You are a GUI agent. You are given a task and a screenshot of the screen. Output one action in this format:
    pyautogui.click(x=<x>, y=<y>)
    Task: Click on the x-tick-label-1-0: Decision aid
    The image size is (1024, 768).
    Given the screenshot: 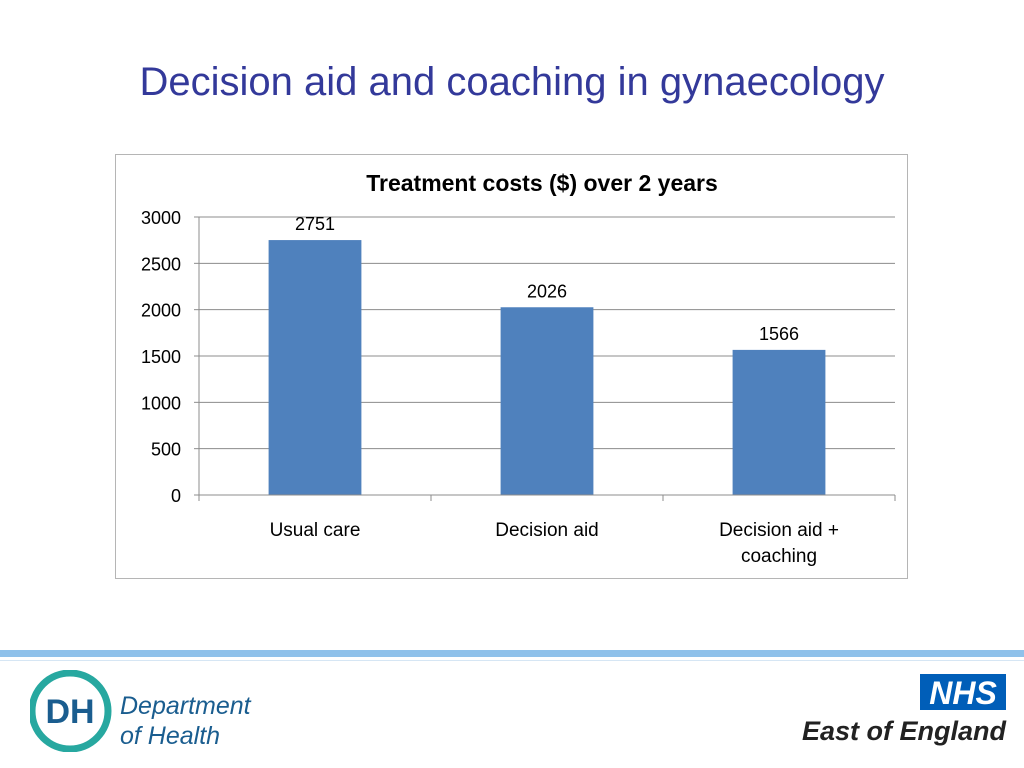 What is the action you would take?
    pyautogui.click(x=547, y=530)
    